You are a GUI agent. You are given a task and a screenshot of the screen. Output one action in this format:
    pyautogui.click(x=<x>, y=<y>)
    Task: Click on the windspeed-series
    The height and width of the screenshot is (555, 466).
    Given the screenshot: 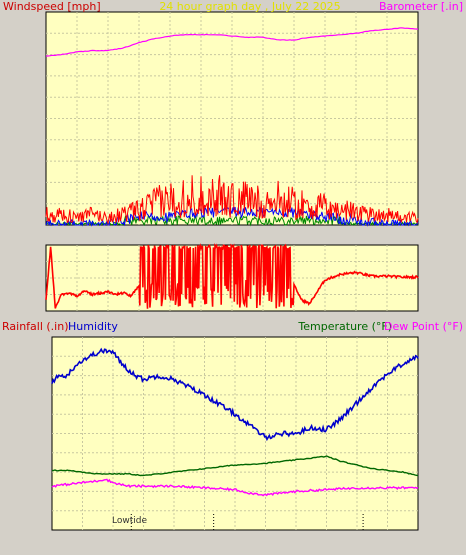 What is the action you would take?
    pyautogui.click(x=232, y=200)
    